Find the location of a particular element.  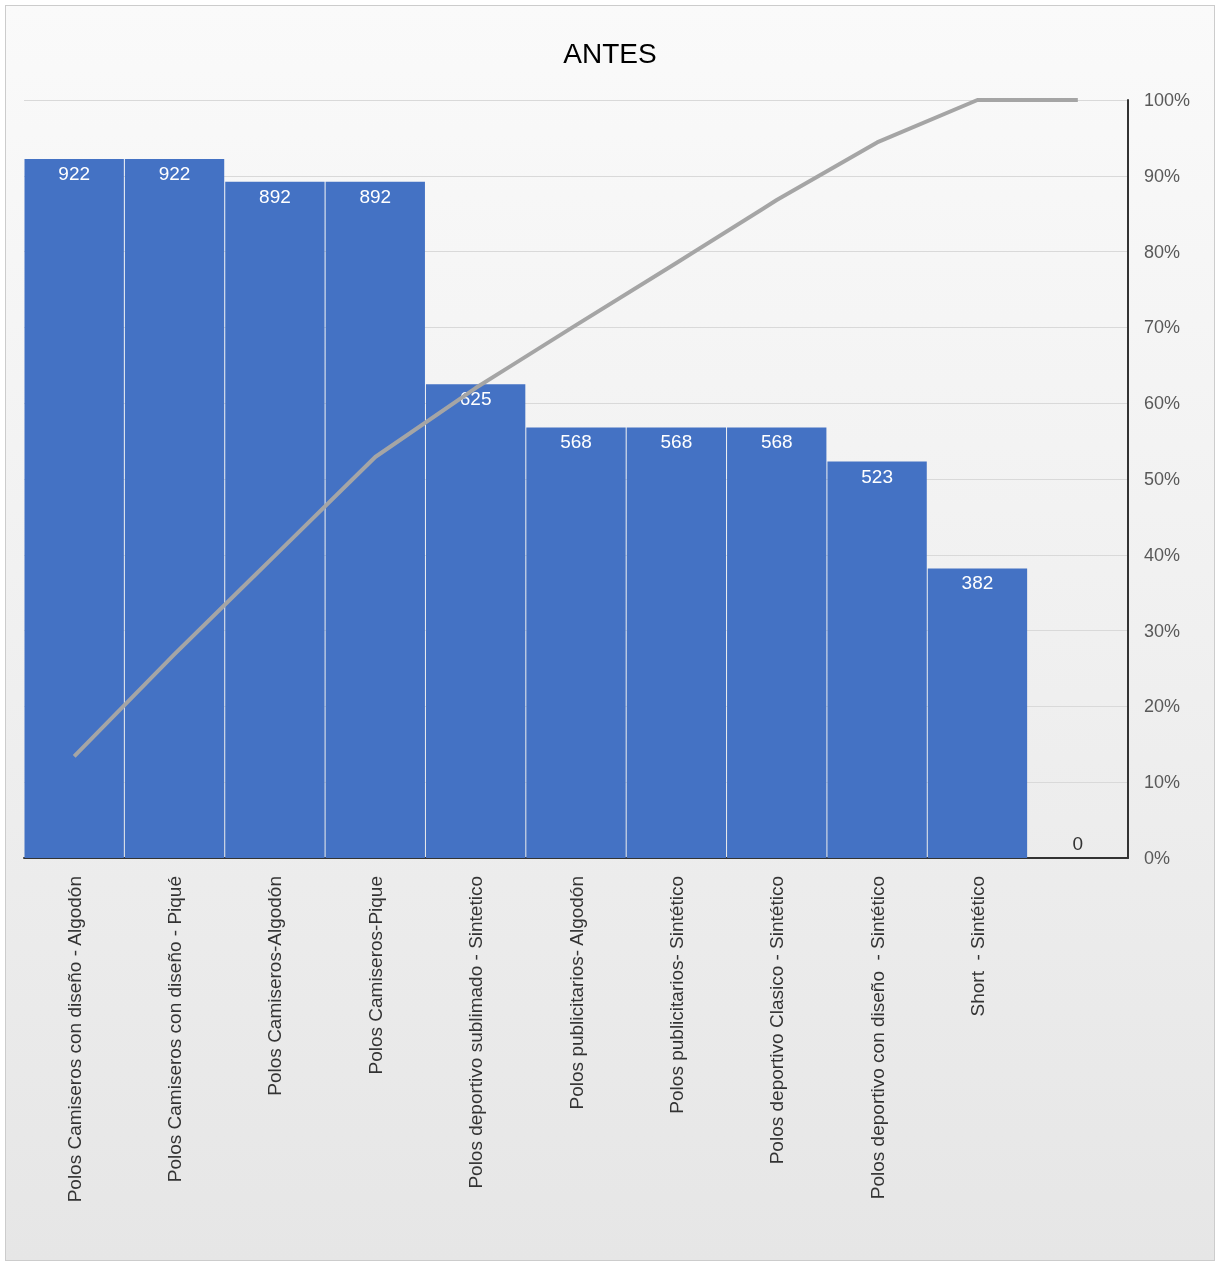

y-tick-label: 20% is located at coordinates (1162, 706).